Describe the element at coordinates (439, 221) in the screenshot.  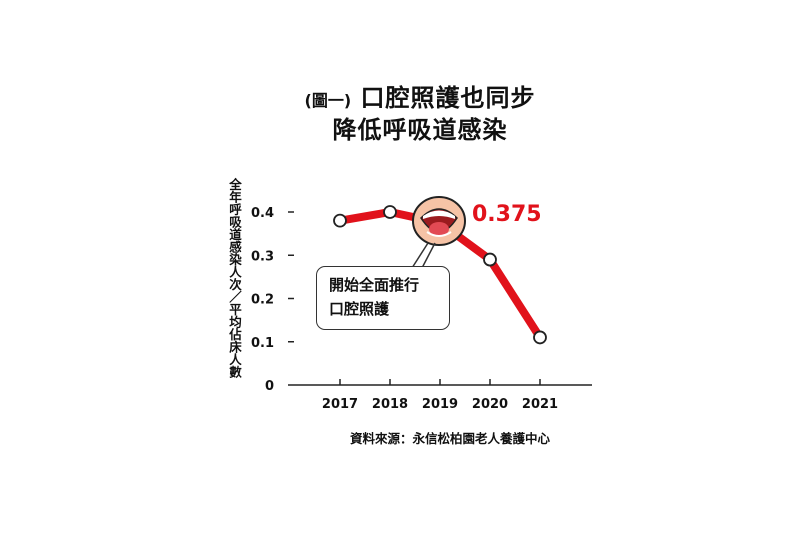
I see `open-mouth-icon` at that location.